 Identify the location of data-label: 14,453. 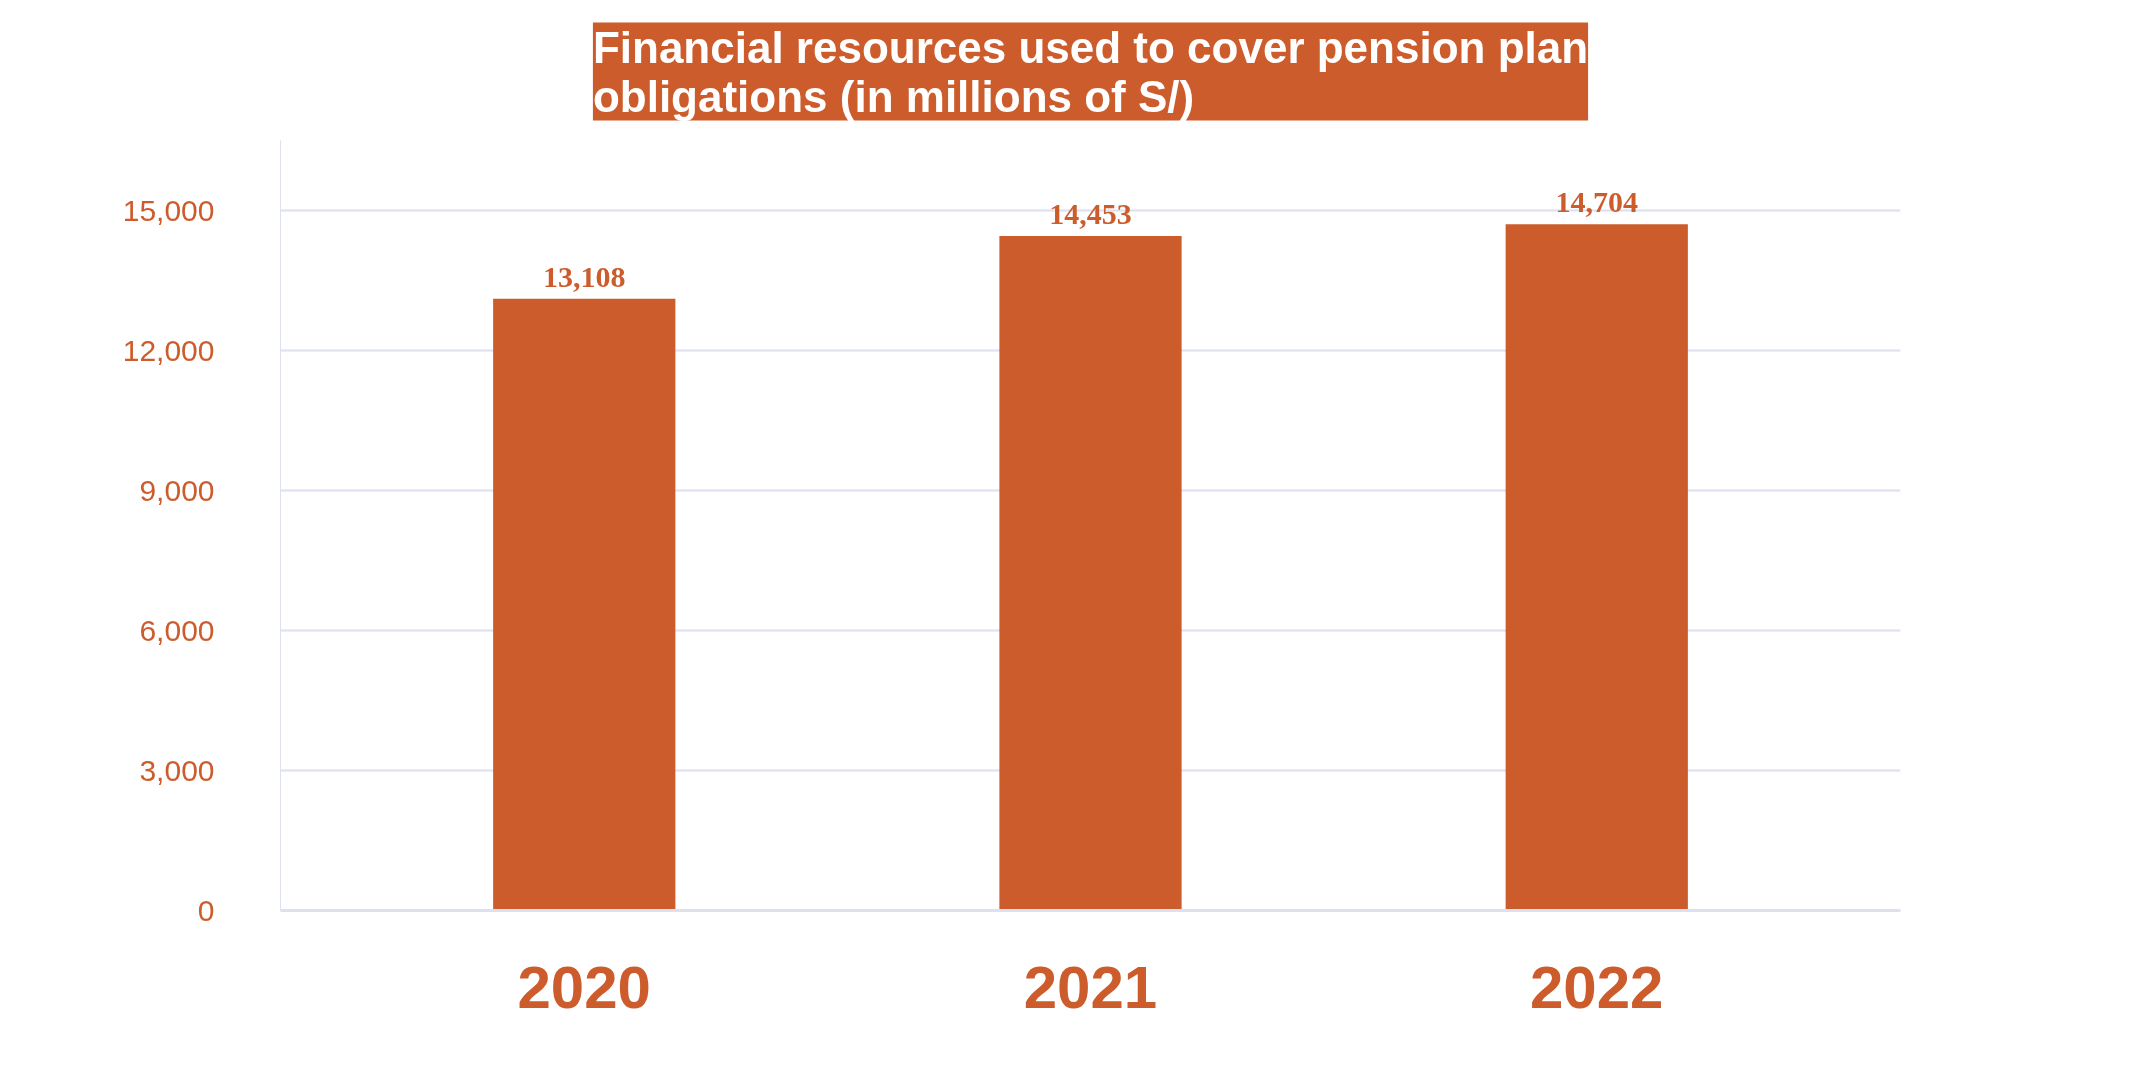
(1090, 214).